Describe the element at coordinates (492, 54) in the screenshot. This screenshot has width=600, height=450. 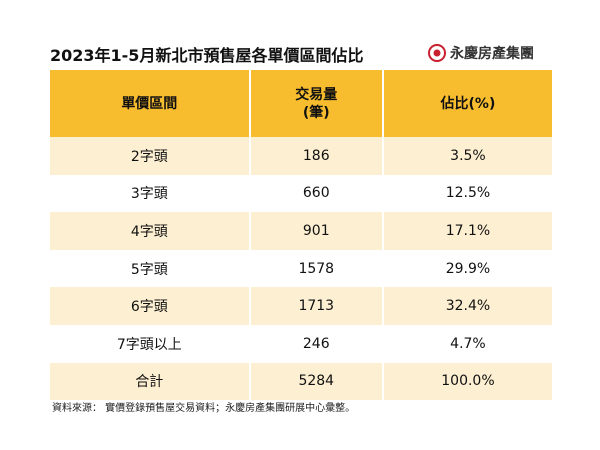
I see `logo-text: 永慶房產集團` at that location.